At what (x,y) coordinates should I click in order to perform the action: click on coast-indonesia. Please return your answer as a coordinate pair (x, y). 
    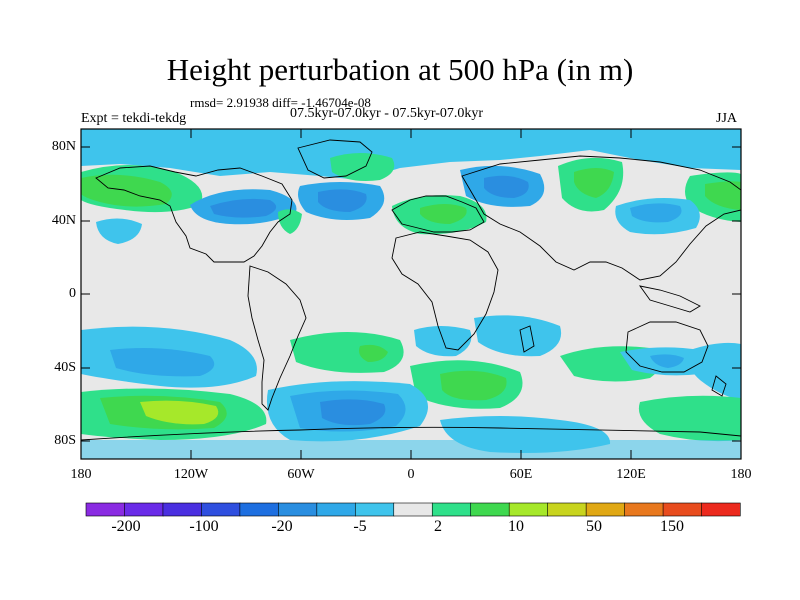
    Looking at the image, I should click on (669, 299).